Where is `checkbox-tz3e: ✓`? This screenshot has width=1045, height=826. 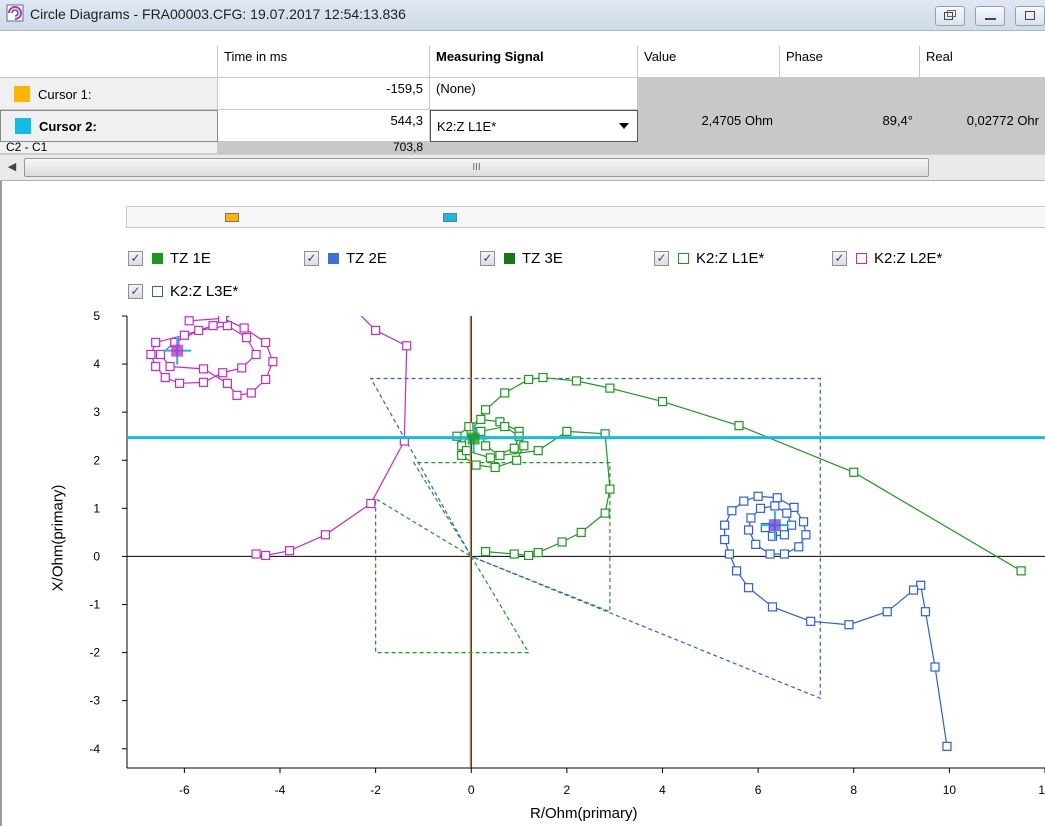
checkbox-tz3e: ✓ is located at coordinates (487, 258).